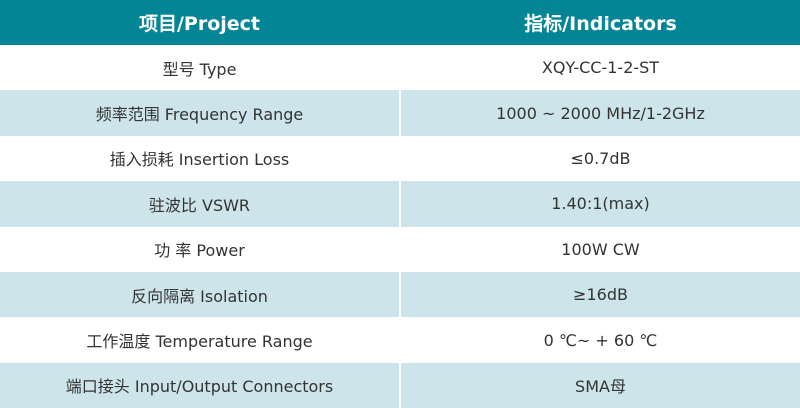  I want to click on indicator-cell: 100W CW, so click(600, 249).